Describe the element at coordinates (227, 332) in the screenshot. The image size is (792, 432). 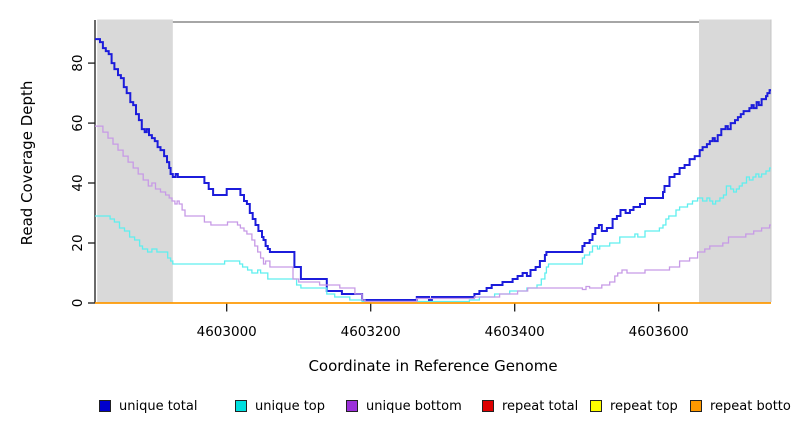
I see `x-tick-label: 4603000` at that location.